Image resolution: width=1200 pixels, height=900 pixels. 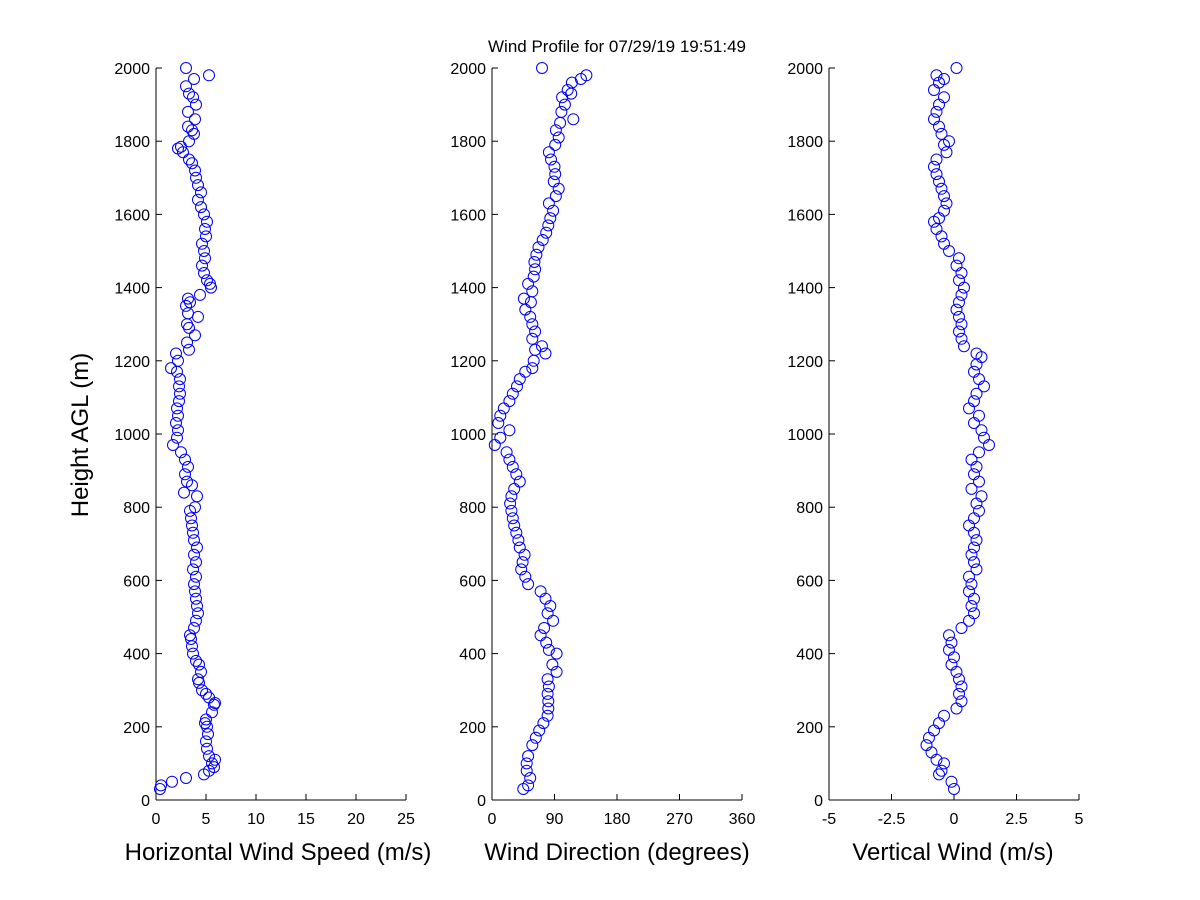 I want to click on x-tick-label: 0, so click(x=954, y=819).